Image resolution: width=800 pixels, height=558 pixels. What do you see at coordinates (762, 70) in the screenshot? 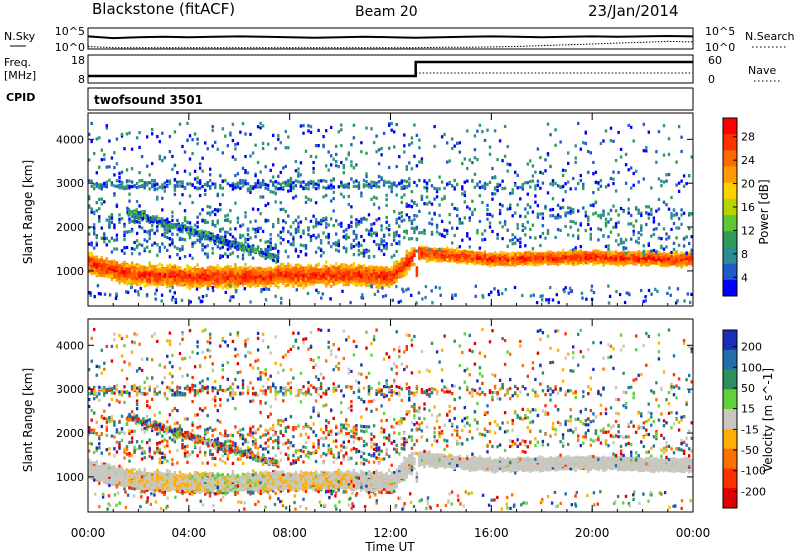
I see `nave-label: Nave` at bounding box center [762, 70].